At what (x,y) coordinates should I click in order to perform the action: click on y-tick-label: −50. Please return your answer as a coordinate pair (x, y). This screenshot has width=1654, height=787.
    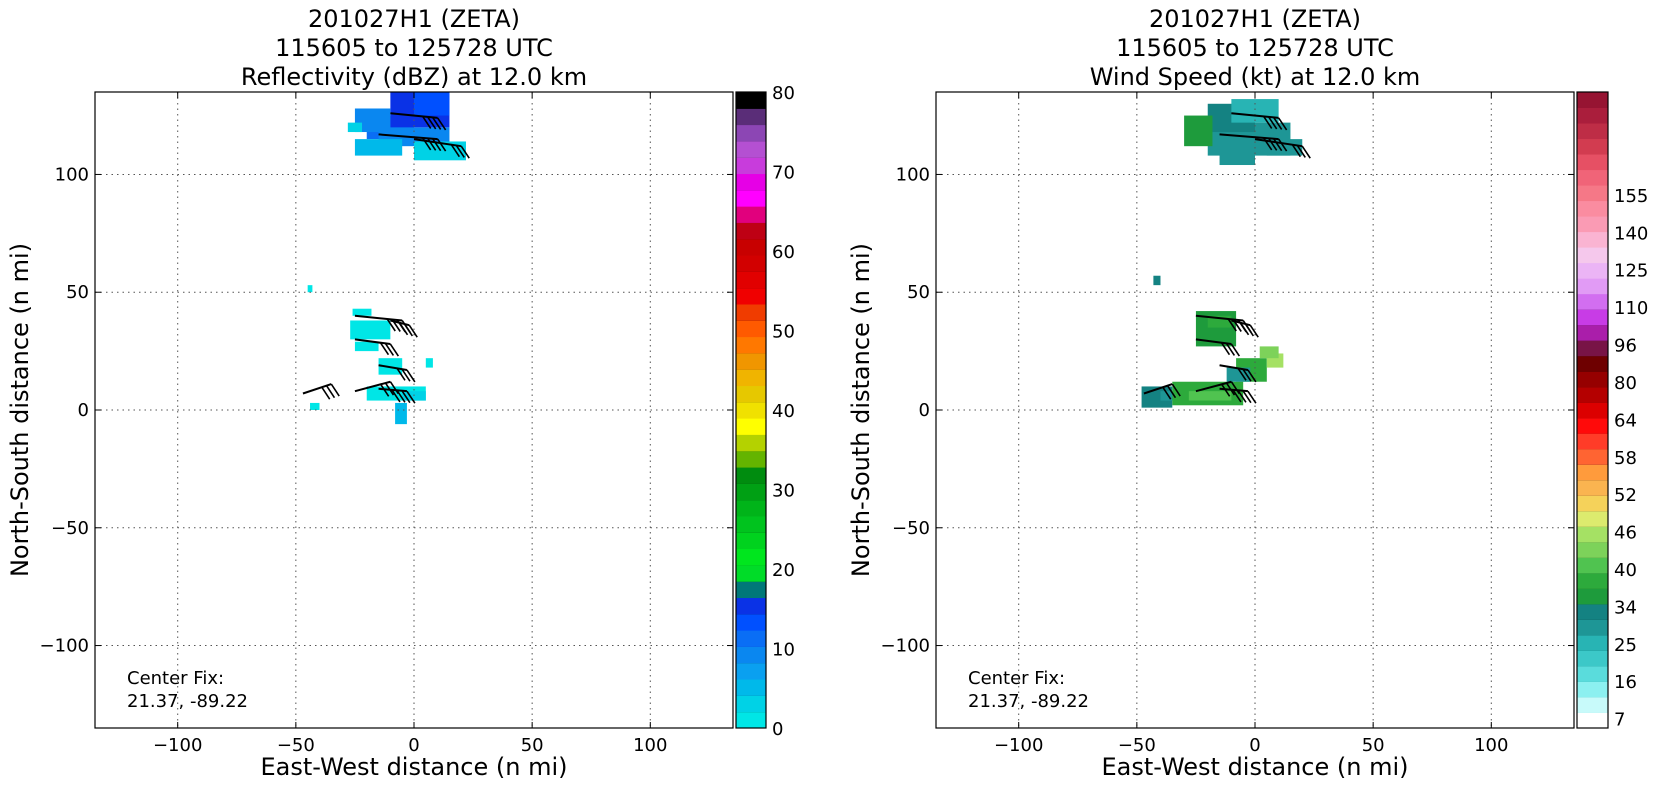
    Looking at the image, I should click on (70, 528).